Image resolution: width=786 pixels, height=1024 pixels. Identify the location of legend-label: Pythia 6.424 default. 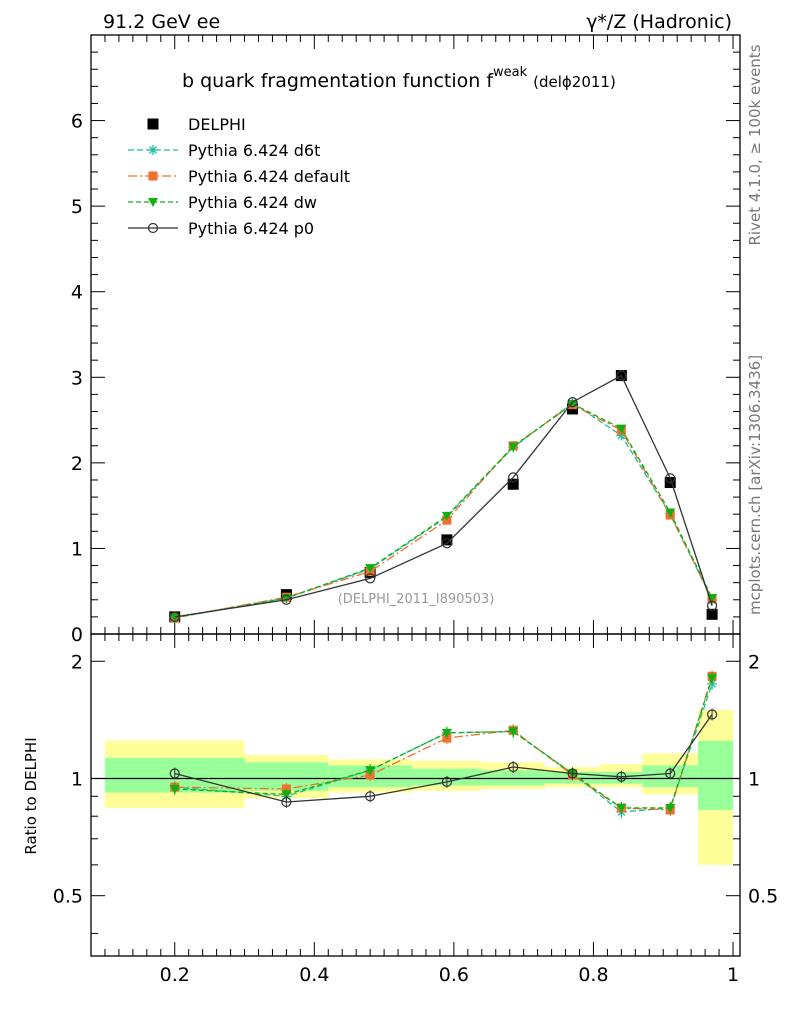
(269, 176).